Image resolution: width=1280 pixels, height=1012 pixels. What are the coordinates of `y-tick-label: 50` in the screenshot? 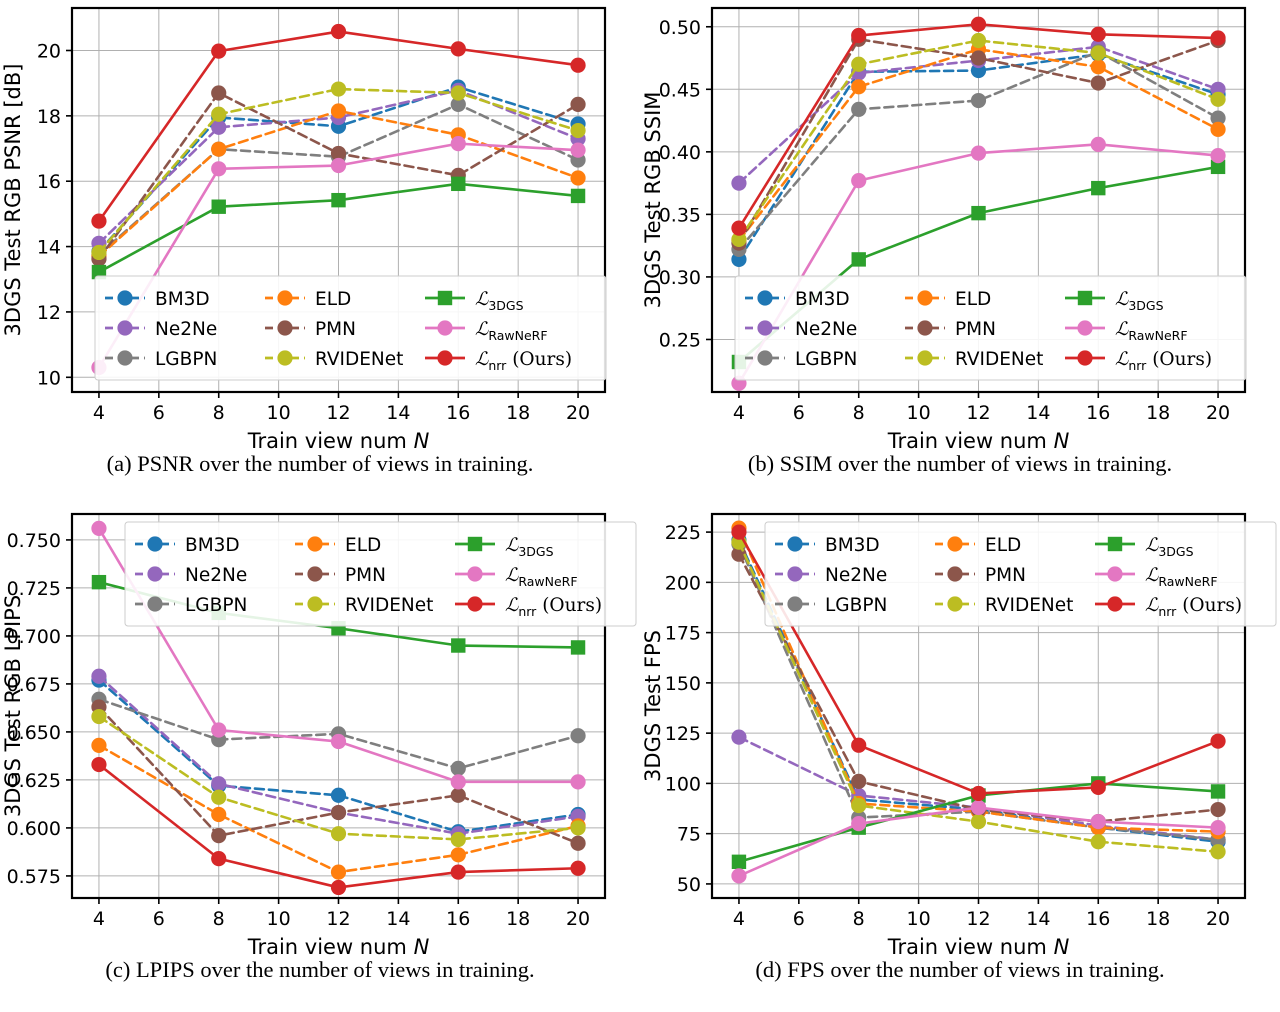 It's located at (689, 885).